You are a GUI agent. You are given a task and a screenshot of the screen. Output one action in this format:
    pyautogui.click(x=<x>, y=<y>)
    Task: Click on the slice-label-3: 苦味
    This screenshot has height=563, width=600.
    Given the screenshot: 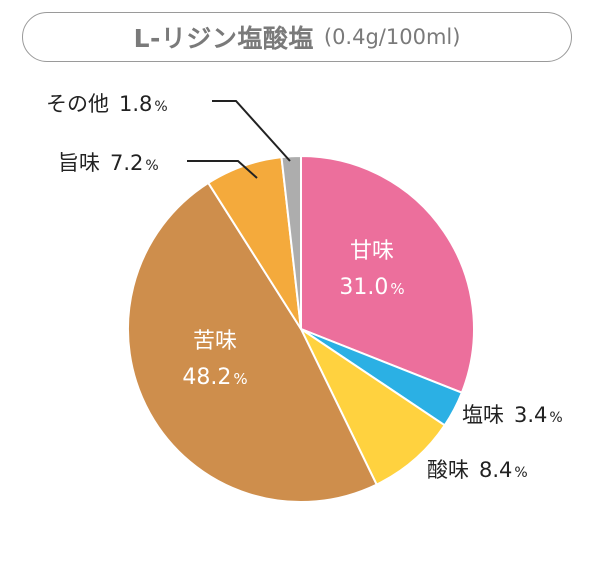 What is the action you would take?
    pyautogui.click(x=215, y=341)
    